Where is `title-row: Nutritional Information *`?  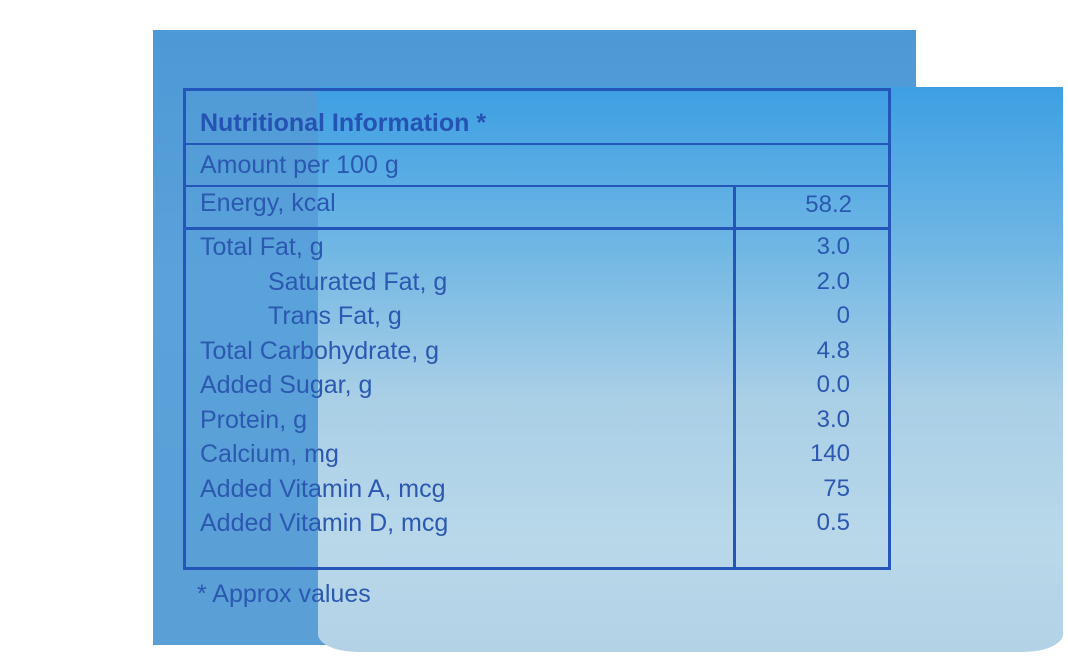 title-row: Nutritional Information * is located at coordinates (537, 118).